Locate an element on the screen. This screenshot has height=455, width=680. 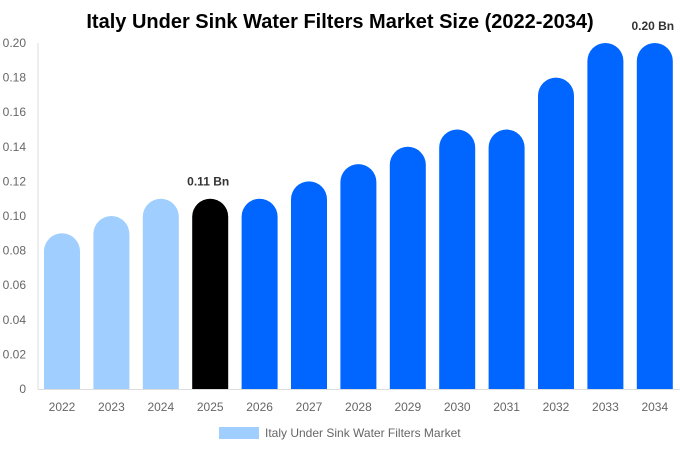
x-tick-label: 2033 is located at coordinates (605, 407).